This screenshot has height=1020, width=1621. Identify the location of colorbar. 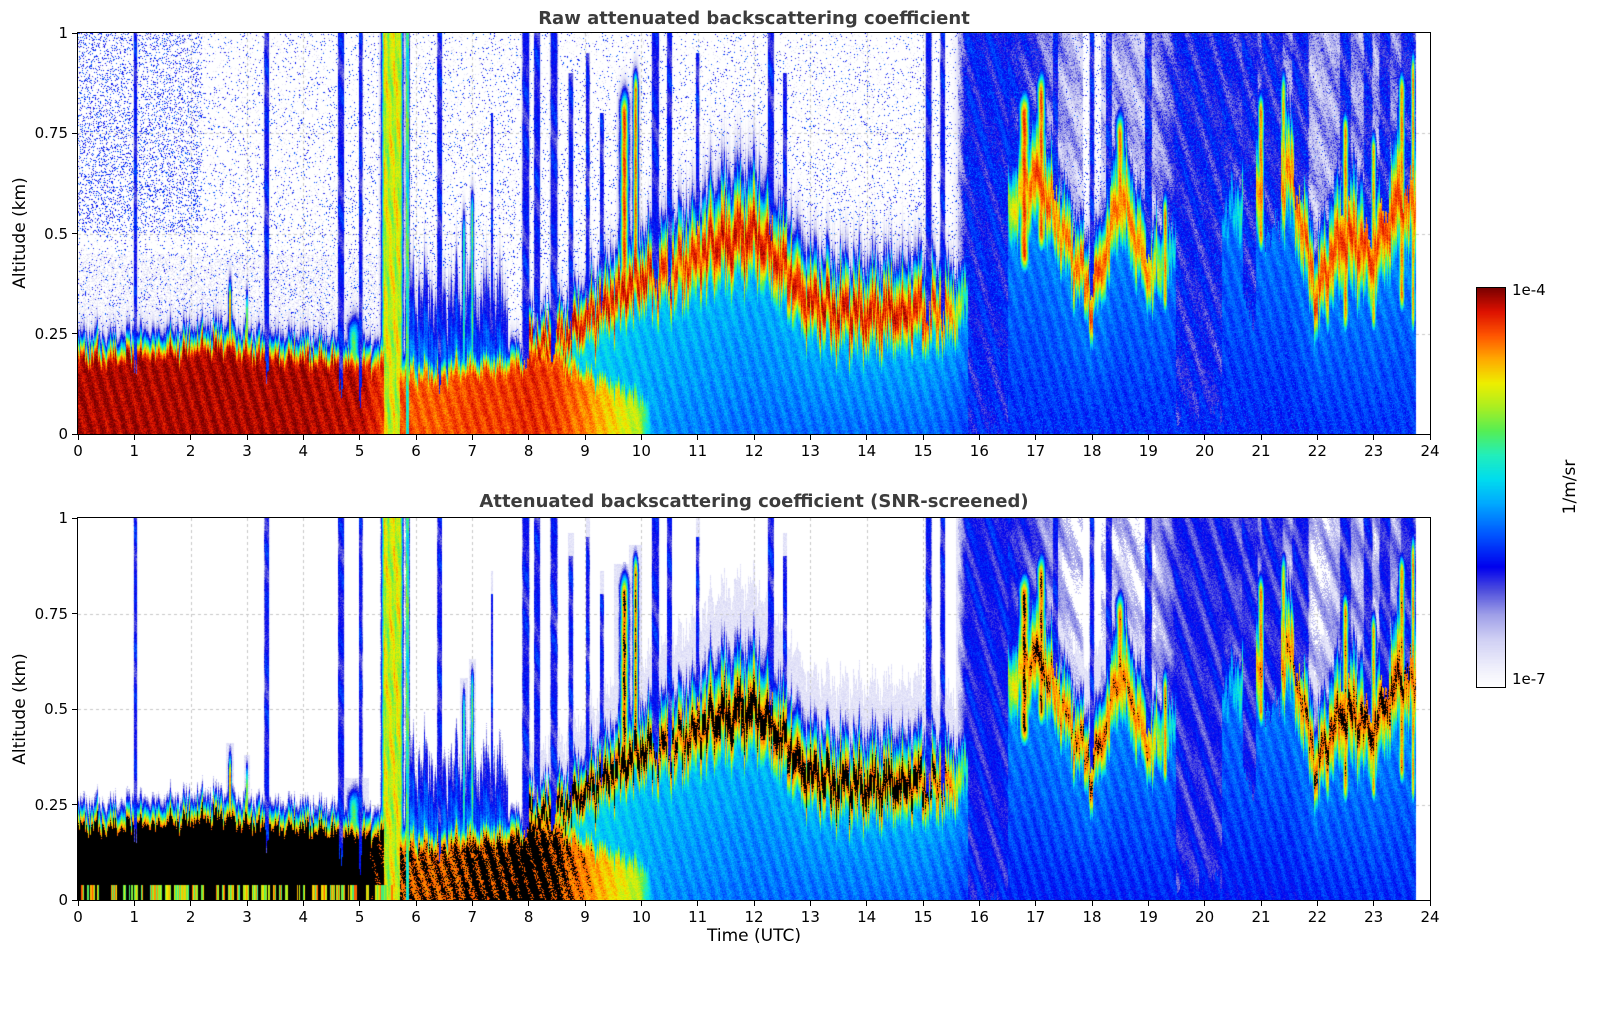
(1491, 487).